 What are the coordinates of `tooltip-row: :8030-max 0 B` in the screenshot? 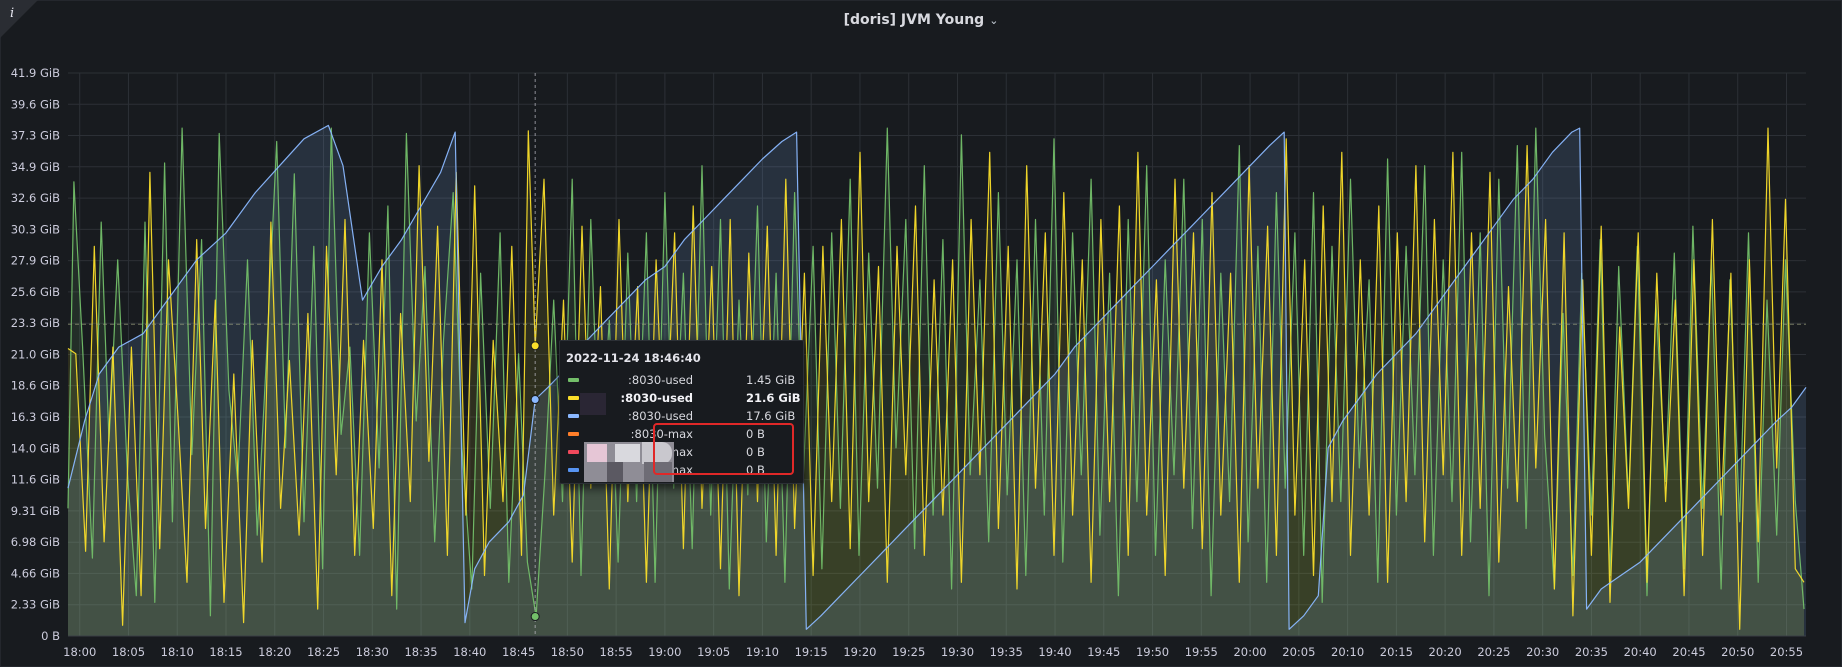 It's located at (683, 433).